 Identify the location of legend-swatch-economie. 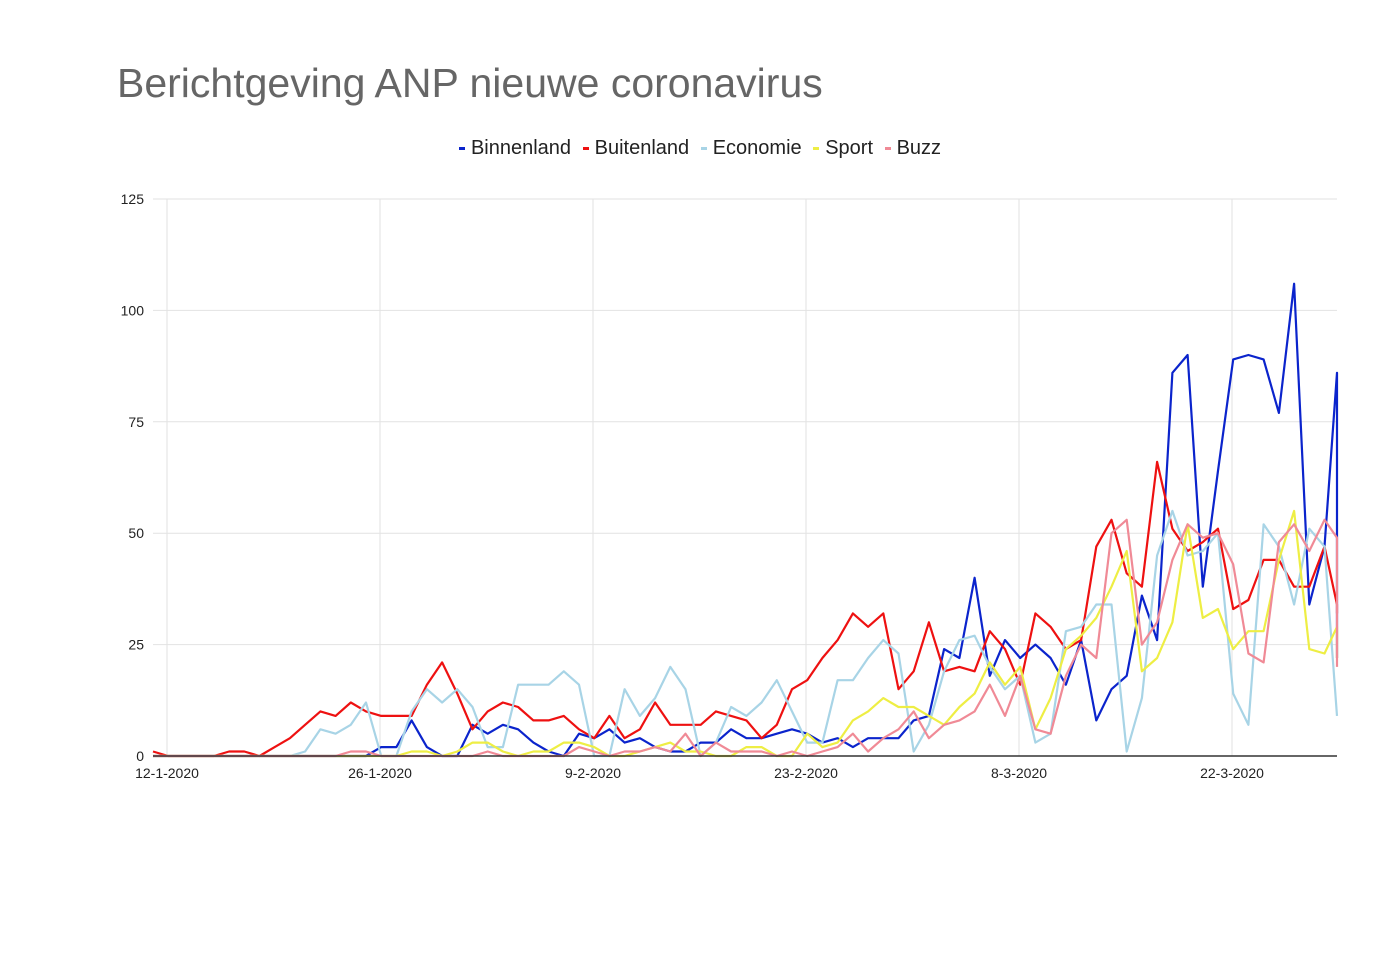
(703, 149).